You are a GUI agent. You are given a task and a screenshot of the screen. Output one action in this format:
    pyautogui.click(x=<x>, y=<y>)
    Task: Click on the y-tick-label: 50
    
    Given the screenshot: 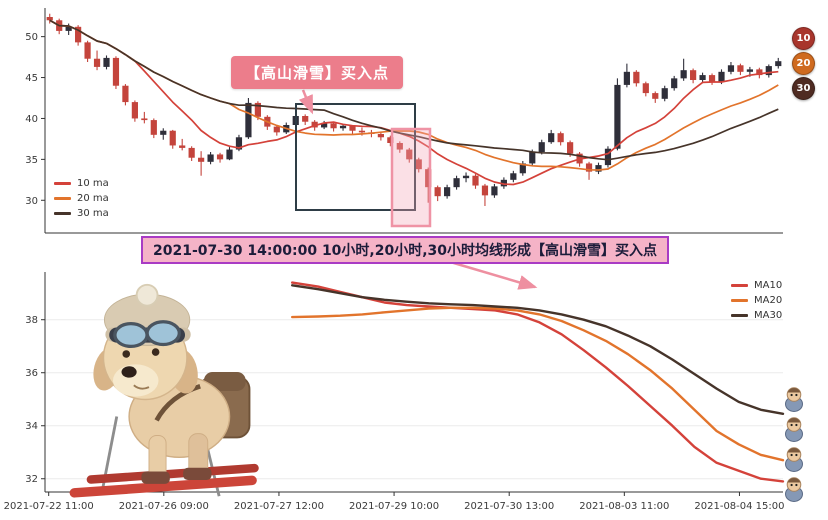 What is the action you would take?
    pyautogui.click(x=31, y=37)
    